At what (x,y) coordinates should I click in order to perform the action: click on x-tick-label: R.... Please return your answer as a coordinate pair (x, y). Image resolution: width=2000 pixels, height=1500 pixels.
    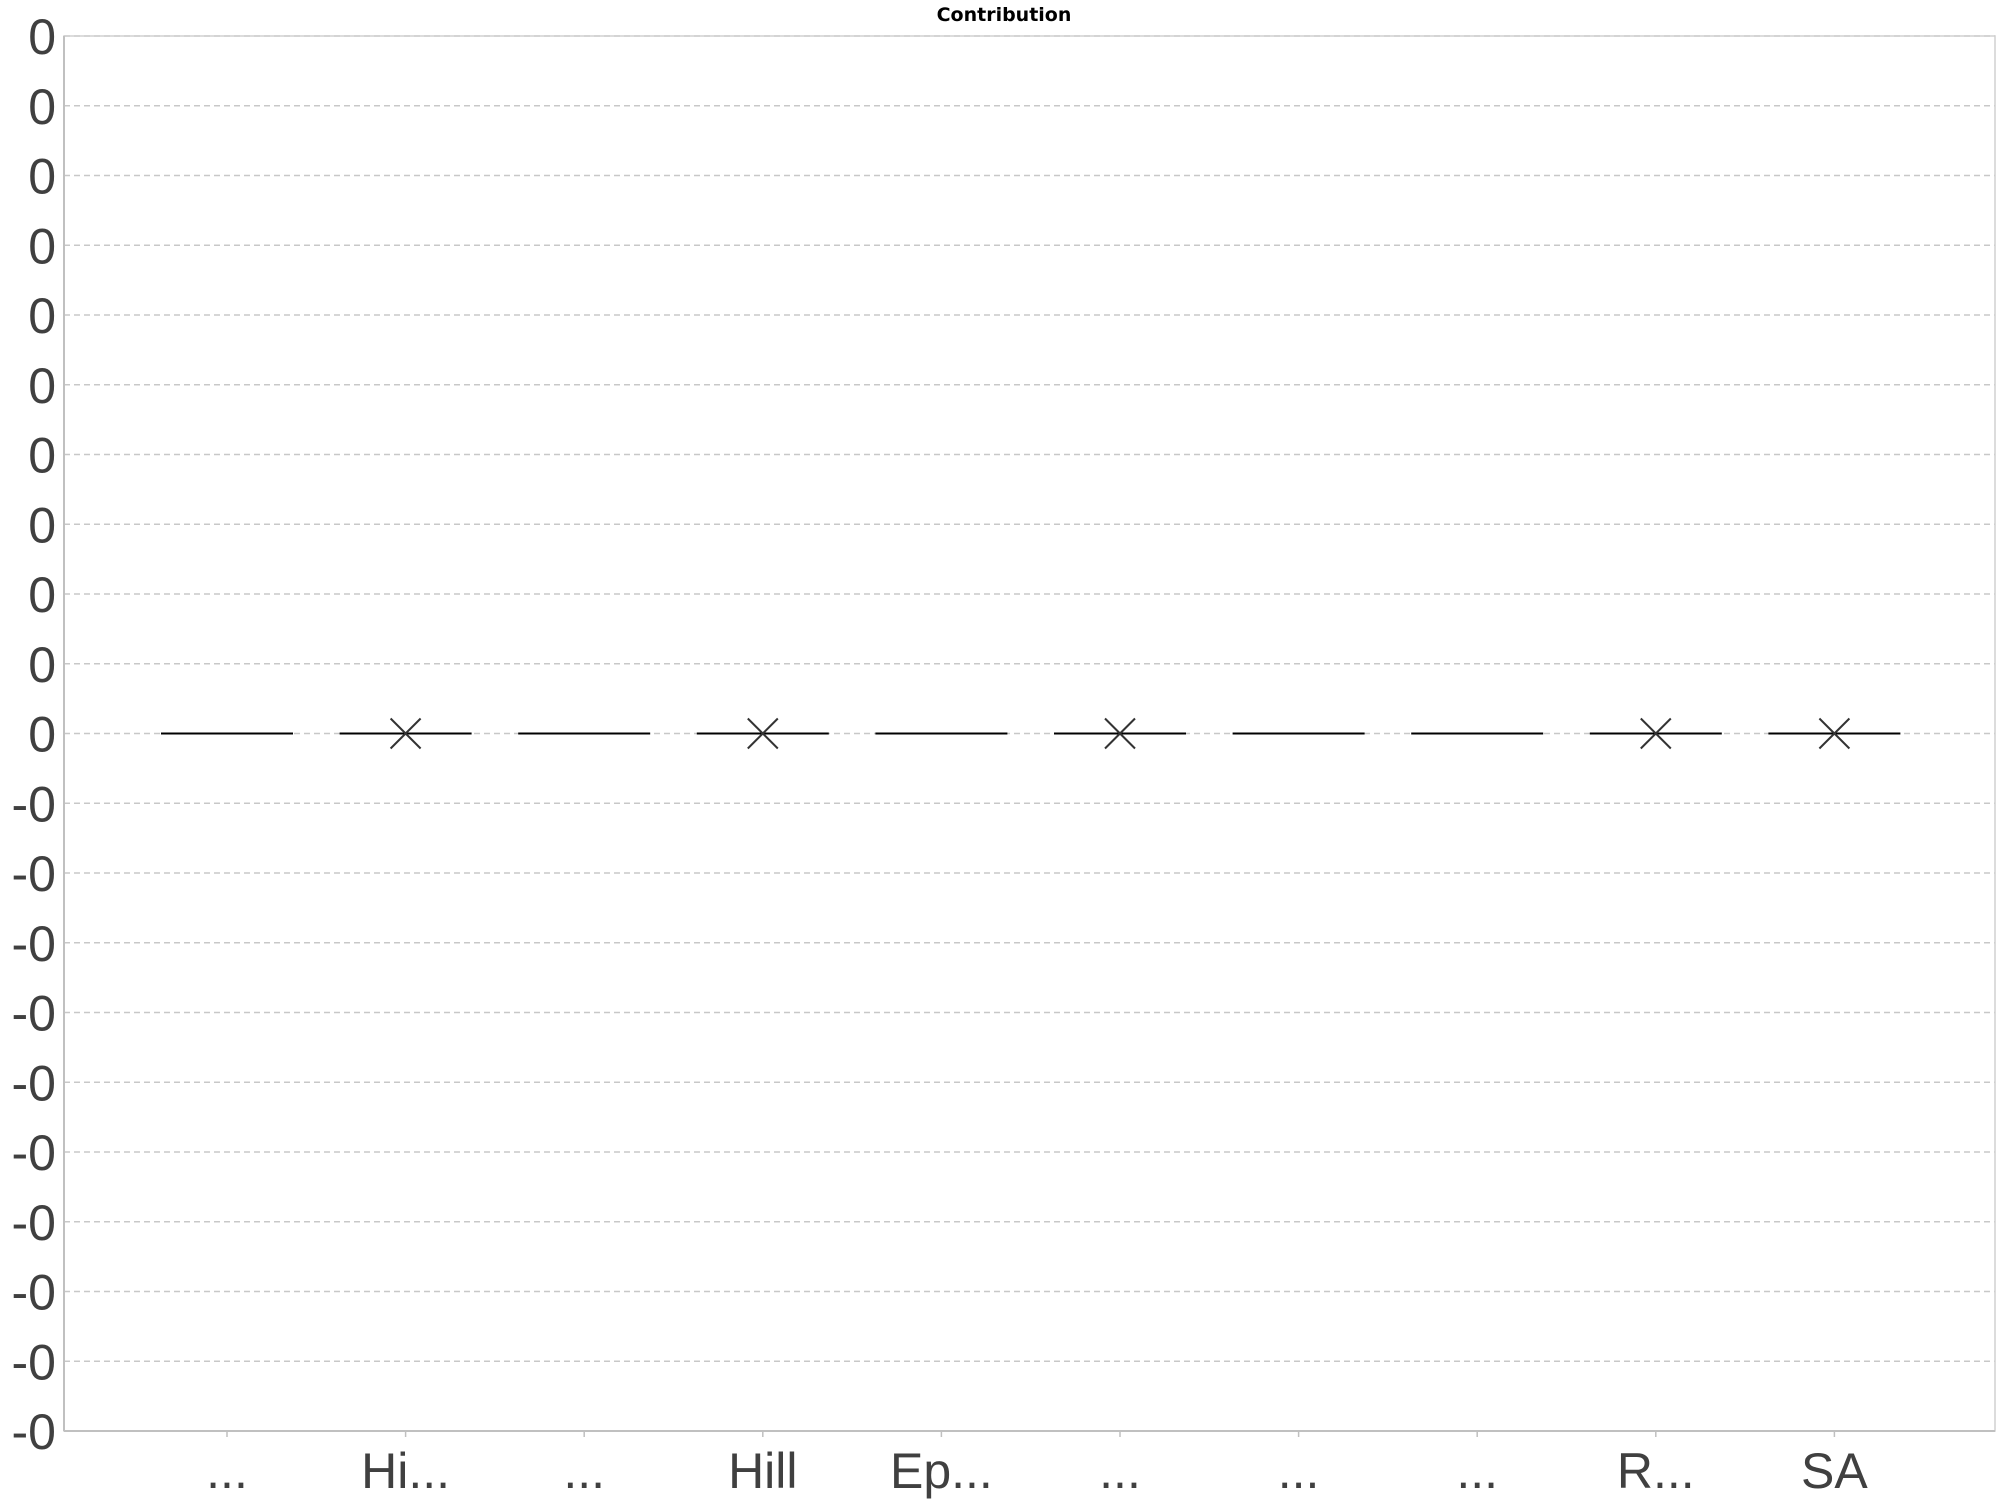
    Looking at the image, I should click on (1656, 1471).